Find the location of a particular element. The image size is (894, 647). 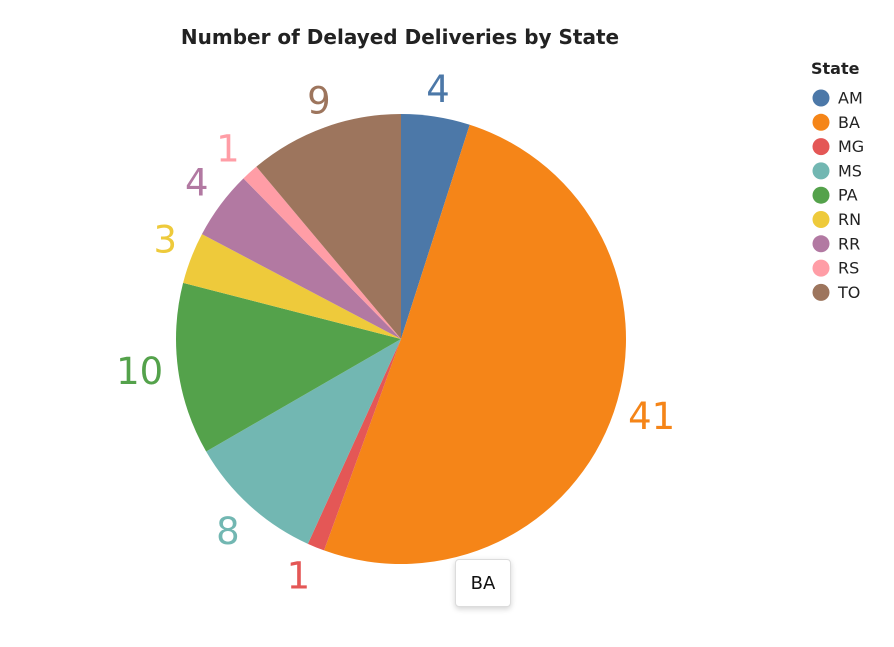

data-label-pa: 10 is located at coordinates (139, 371).